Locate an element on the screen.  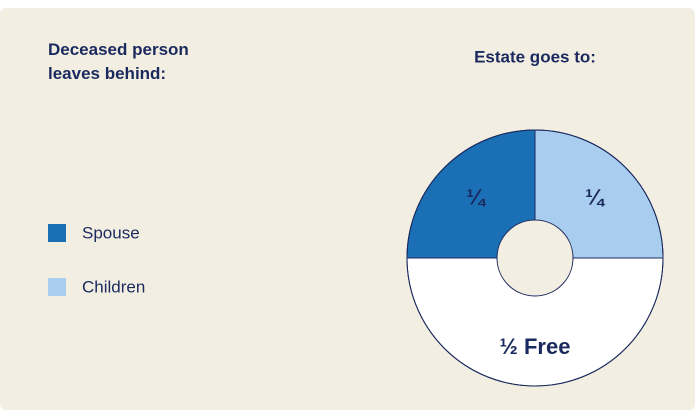
legend-title: Deceased person leaves behind: is located at coordinates (118, 61).